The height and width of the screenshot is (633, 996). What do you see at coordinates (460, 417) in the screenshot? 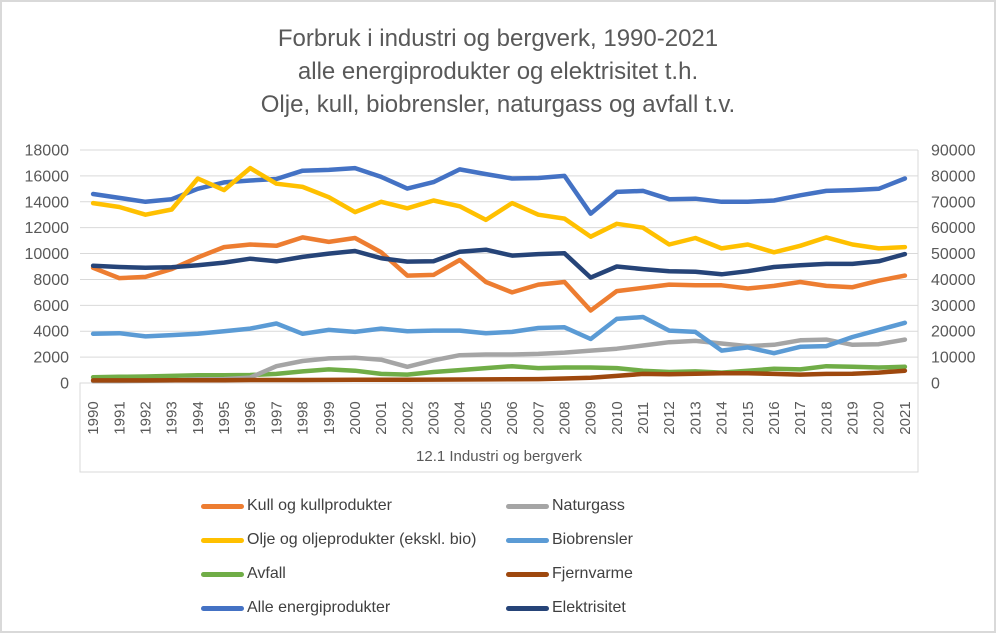
I see `x-axis-year-label: 2004` at bounding box center [460, 417].